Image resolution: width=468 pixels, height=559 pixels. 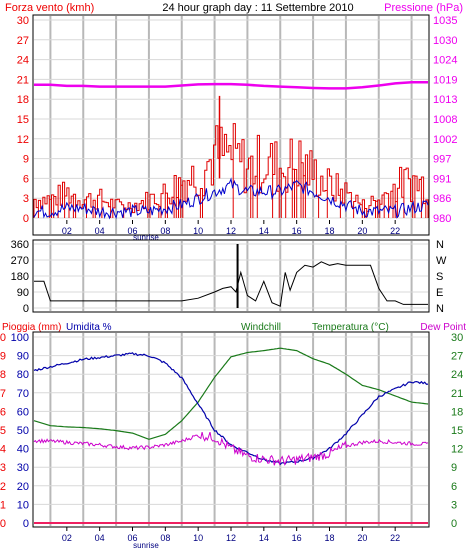 I want to click on pressure-y-tick: 1008, so click(x=445, y=120).